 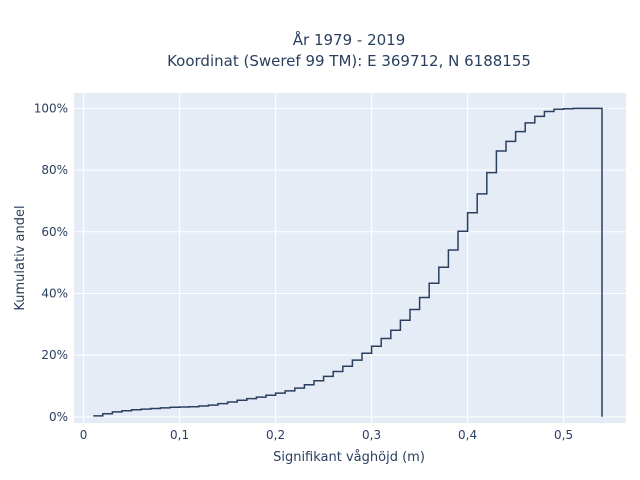 What do you see at coordinates (179, 435) in the screenshot?
I see `x-tick-label: 0,1` at bounding box center [179, 435].